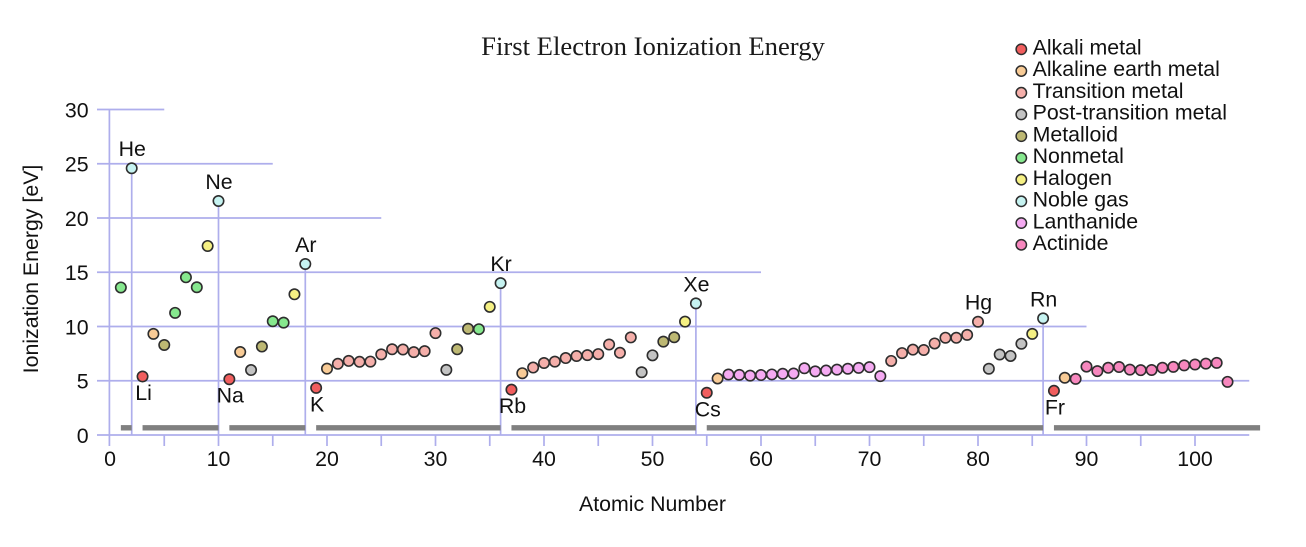 This screenshot has width=1306, height=547. What do you see at coordinates (83, 382) in the screenshot?
I see `svg-text: 5` at bounding box center [83, 382].